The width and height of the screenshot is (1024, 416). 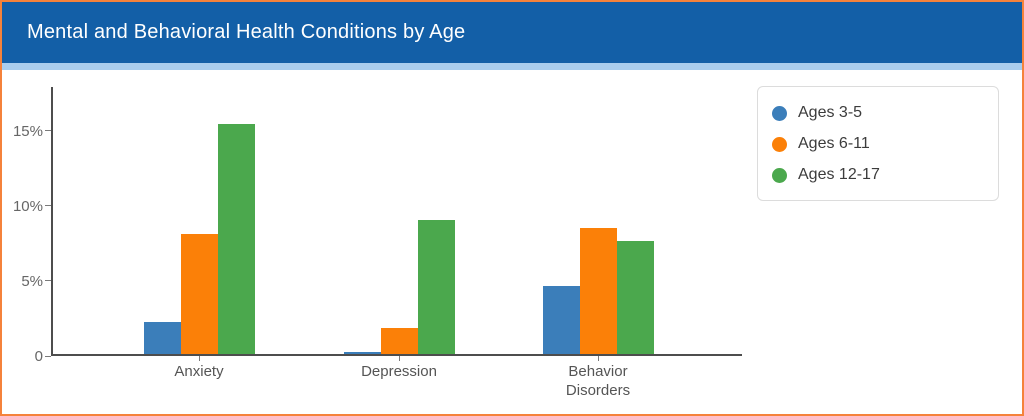 I want to click on legend-item-label: Ages 6-11, so click(x=834, y=143).